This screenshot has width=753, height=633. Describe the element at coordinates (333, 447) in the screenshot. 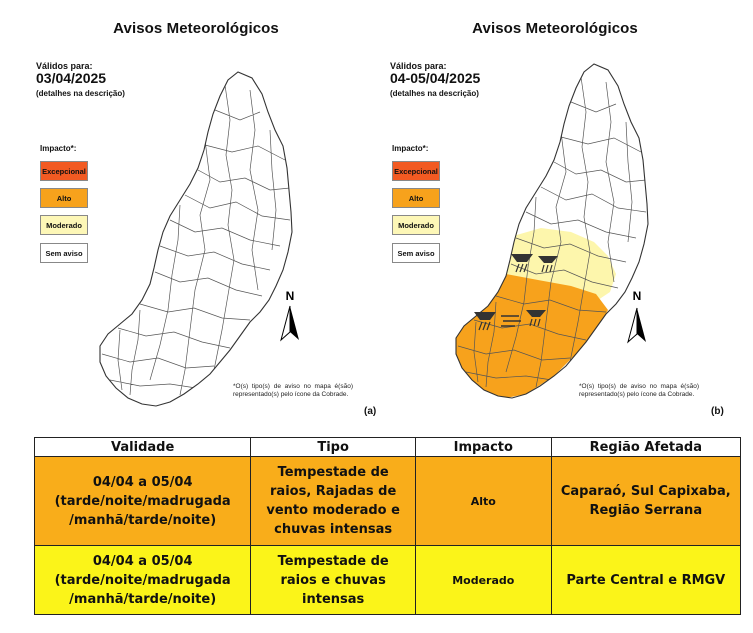

I see `header-tipo: Tipo` at that location.